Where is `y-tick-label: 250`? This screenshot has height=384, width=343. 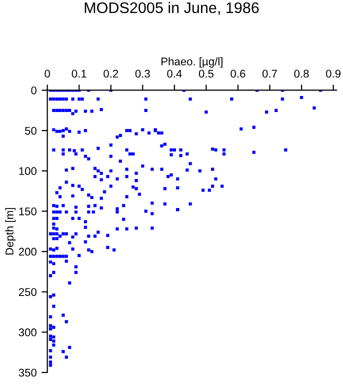 y-tick-label: 250 is located at coordinates (27, 292).